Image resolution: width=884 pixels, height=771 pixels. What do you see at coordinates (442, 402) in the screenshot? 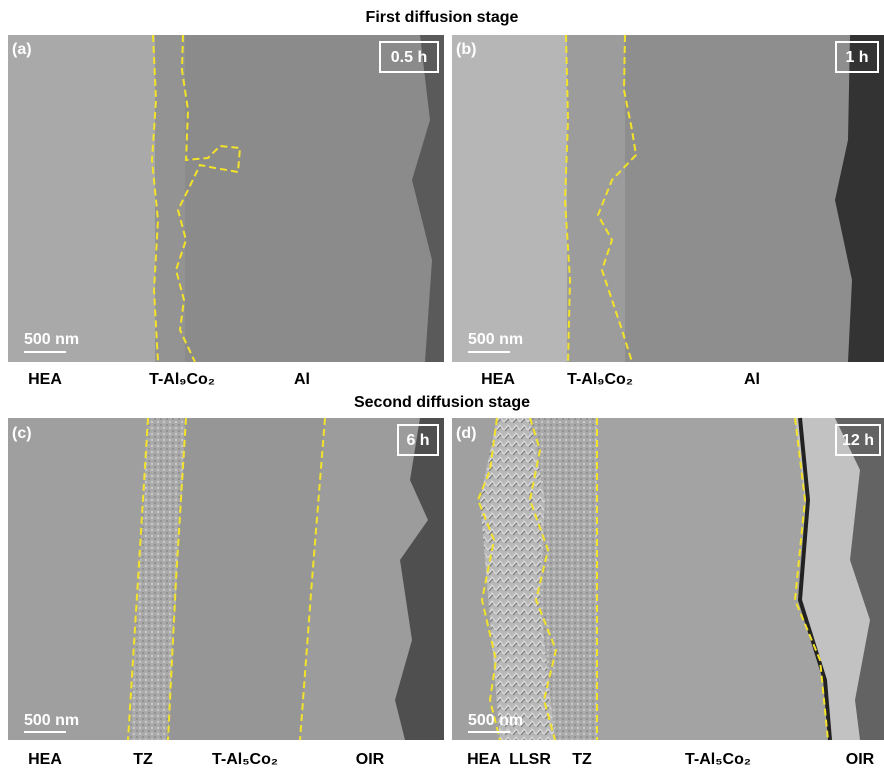
I see `stage-title: Second diffusion stage` at bounding box center [442, 402].